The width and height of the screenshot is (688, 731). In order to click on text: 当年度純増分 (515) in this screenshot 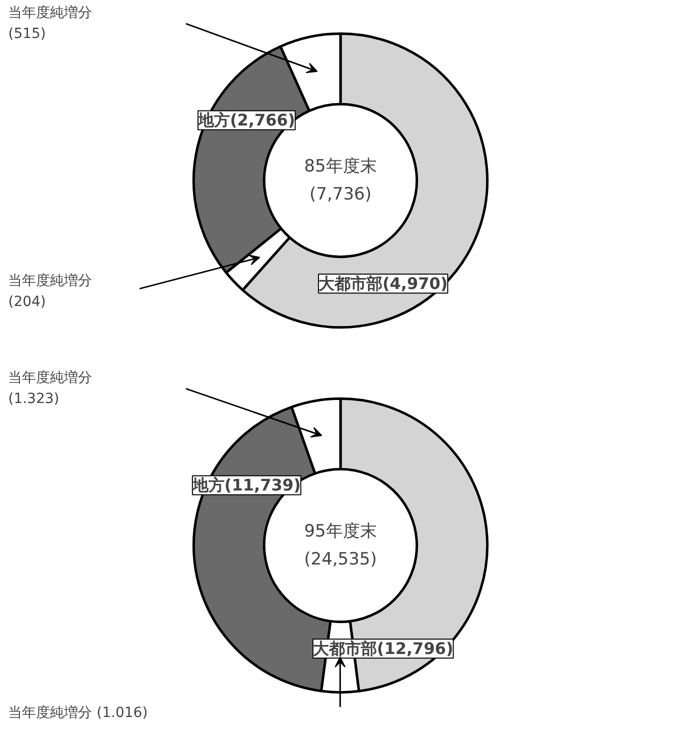, I will do `click(50, 23)`.